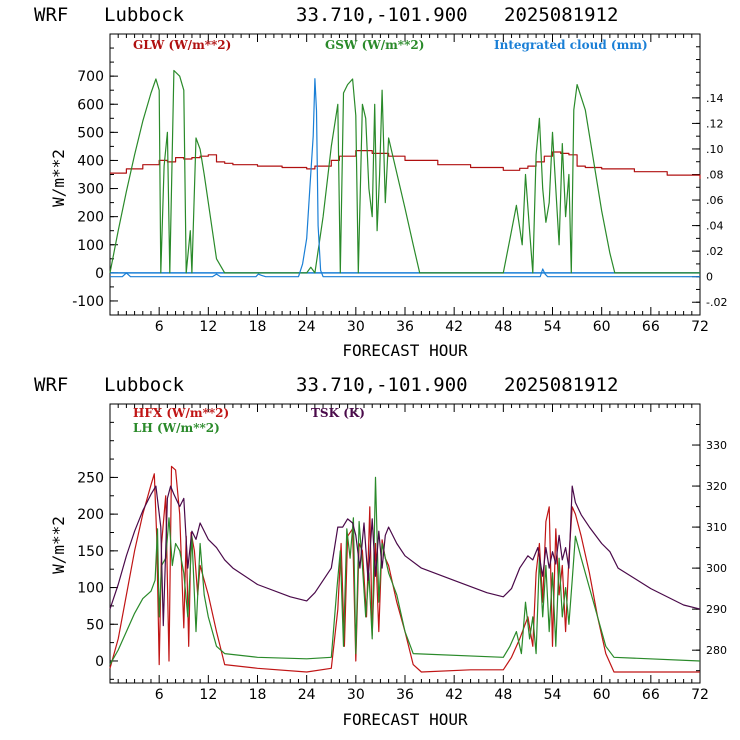  Describe the element at coordinates (716, 568) in the screenshot. I see `y2-tick-label: 300` at that location.